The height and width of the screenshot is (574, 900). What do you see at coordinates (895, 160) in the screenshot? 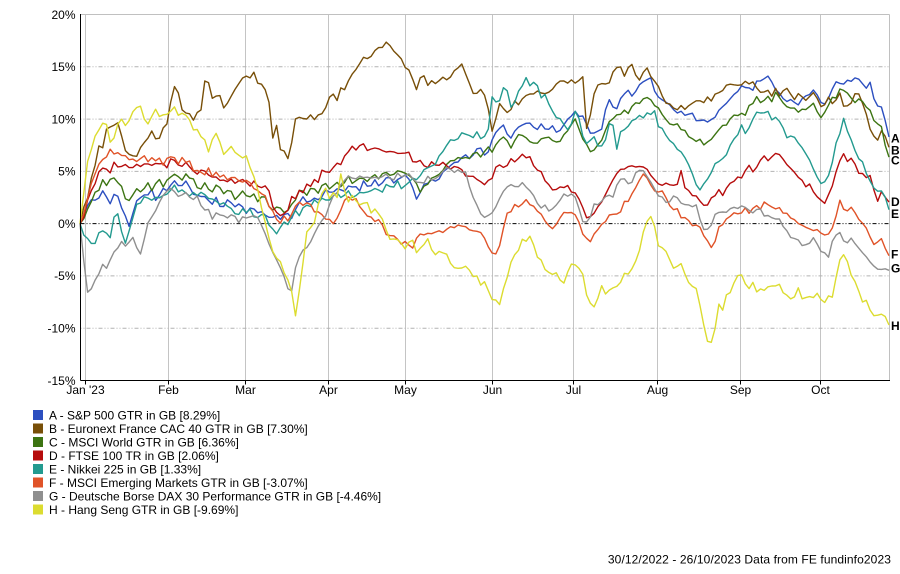
I see `svg-text: C` at bounding box center [895, 160].